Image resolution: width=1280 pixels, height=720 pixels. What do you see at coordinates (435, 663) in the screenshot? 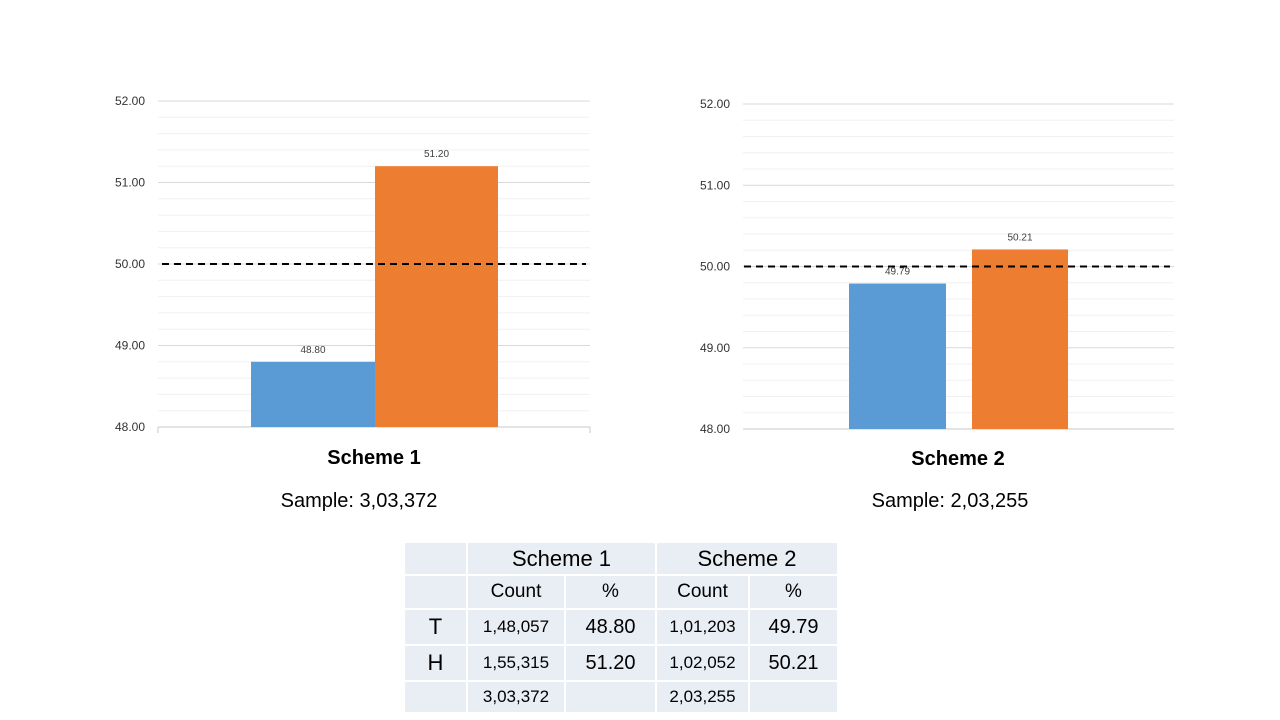
I see `table-row-label: H` at bounding box center [435, 663].